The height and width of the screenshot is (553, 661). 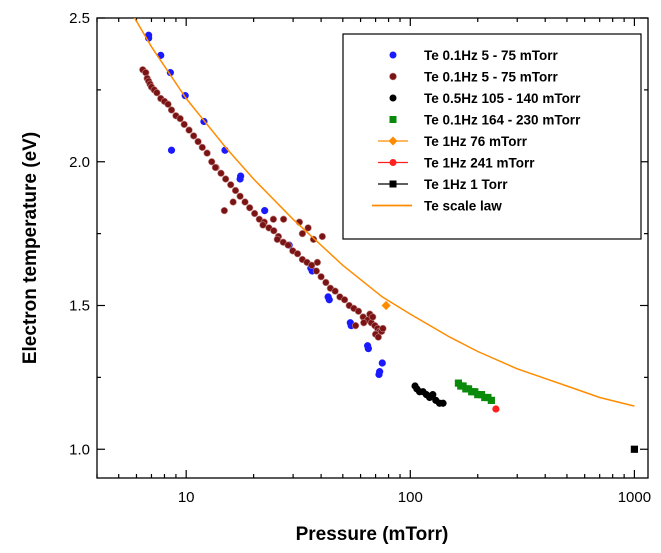 I want to click on legend-label: Te 0.1Hz 164 - 230 mTorr, so click(x=502, y=120).